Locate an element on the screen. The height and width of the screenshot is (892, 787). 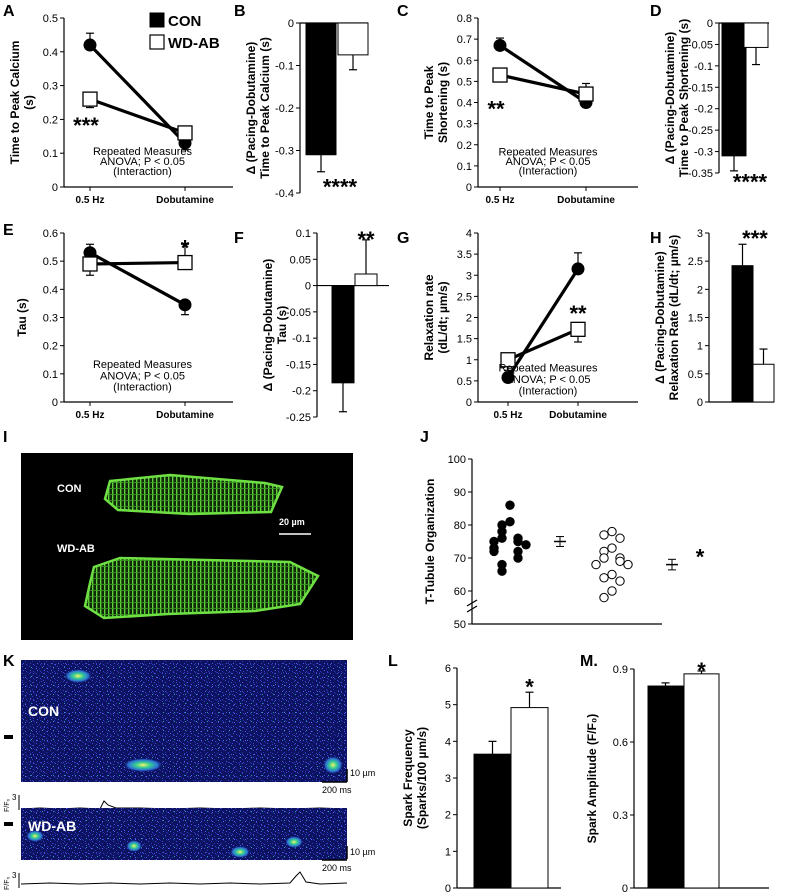
panel-label-k: K is located at coordinates (9, 661).